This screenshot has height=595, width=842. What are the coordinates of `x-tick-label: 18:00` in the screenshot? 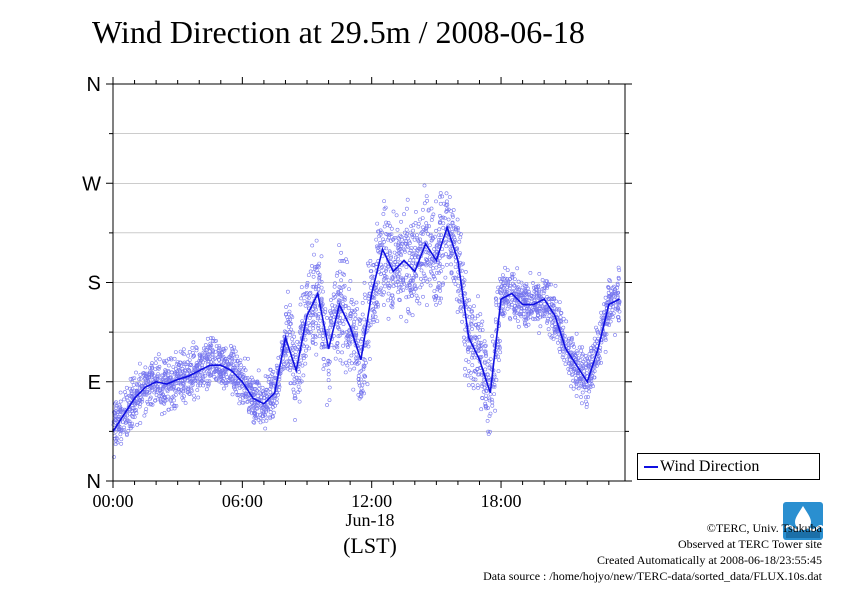 It's located at (501, 501).